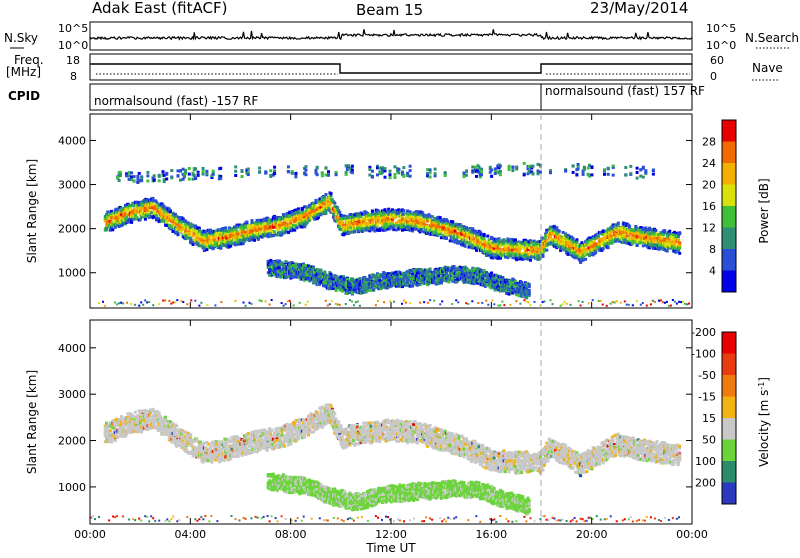 This screenshot has height=558, width=800. Describe the element at coordinates (73, 45) in the screenshot. I see `nsky-tick-low: 10^0` at that location.